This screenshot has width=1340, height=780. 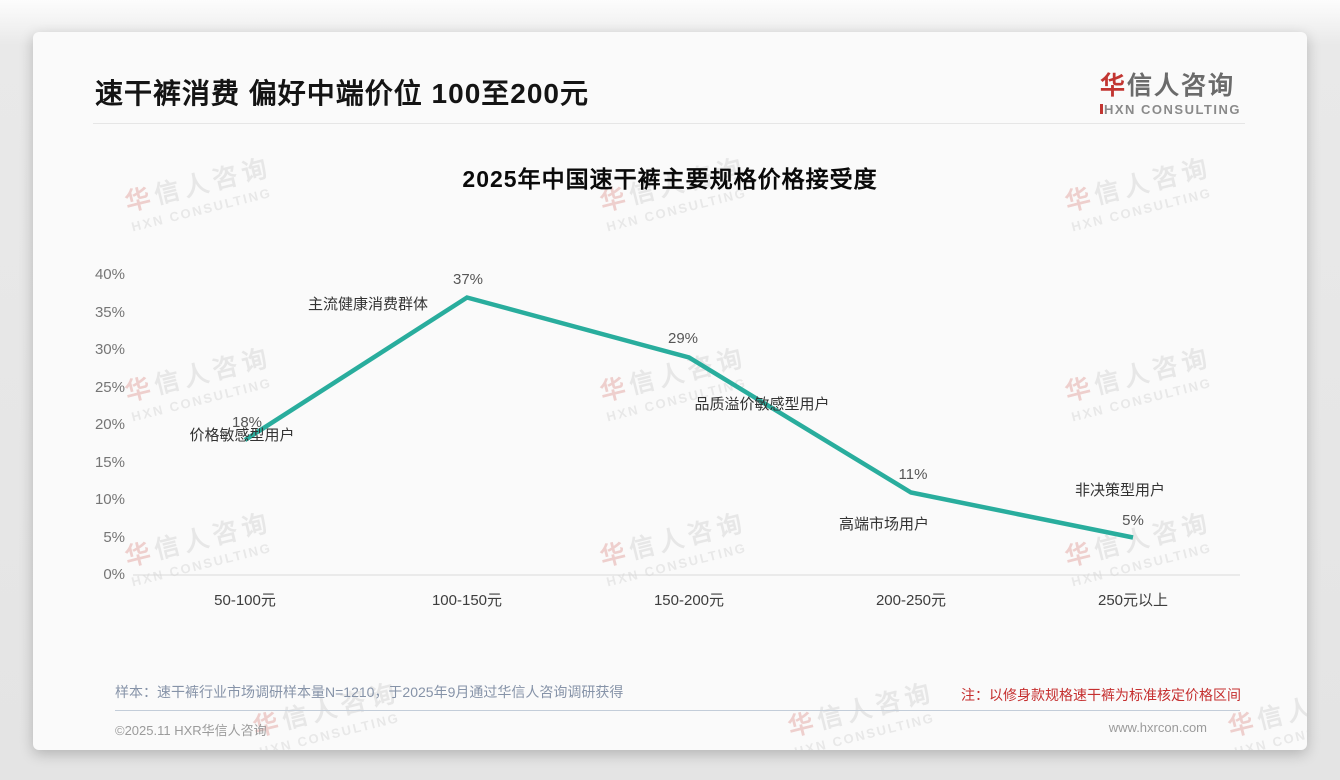 What do you see at coordinates (883, 524) in the screenshot?
I see `data-point-annotation: 高端市场用户` at bounding box center [883, 524].